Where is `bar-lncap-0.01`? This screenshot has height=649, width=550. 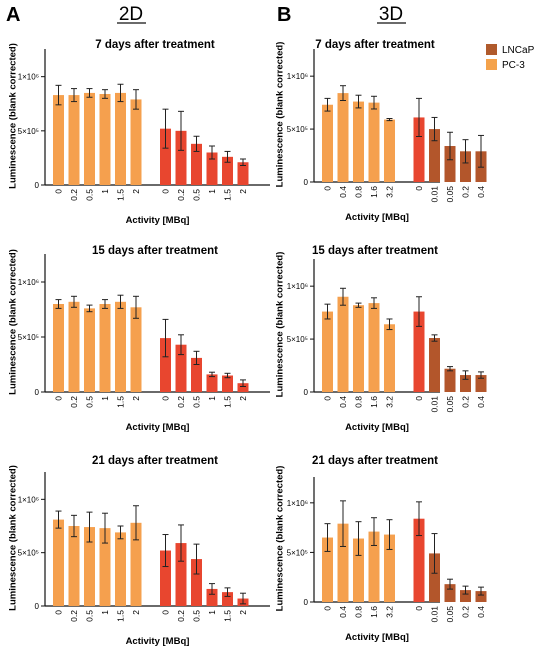
bar-lncap-0.01 is located at coordinates (434, 155).